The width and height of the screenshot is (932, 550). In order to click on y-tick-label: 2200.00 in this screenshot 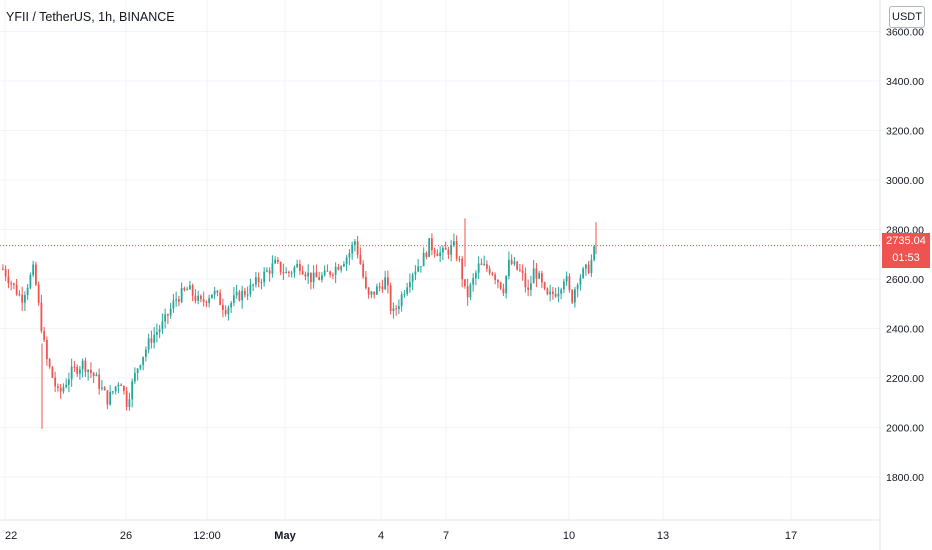, I will do `click(905, 379)`.